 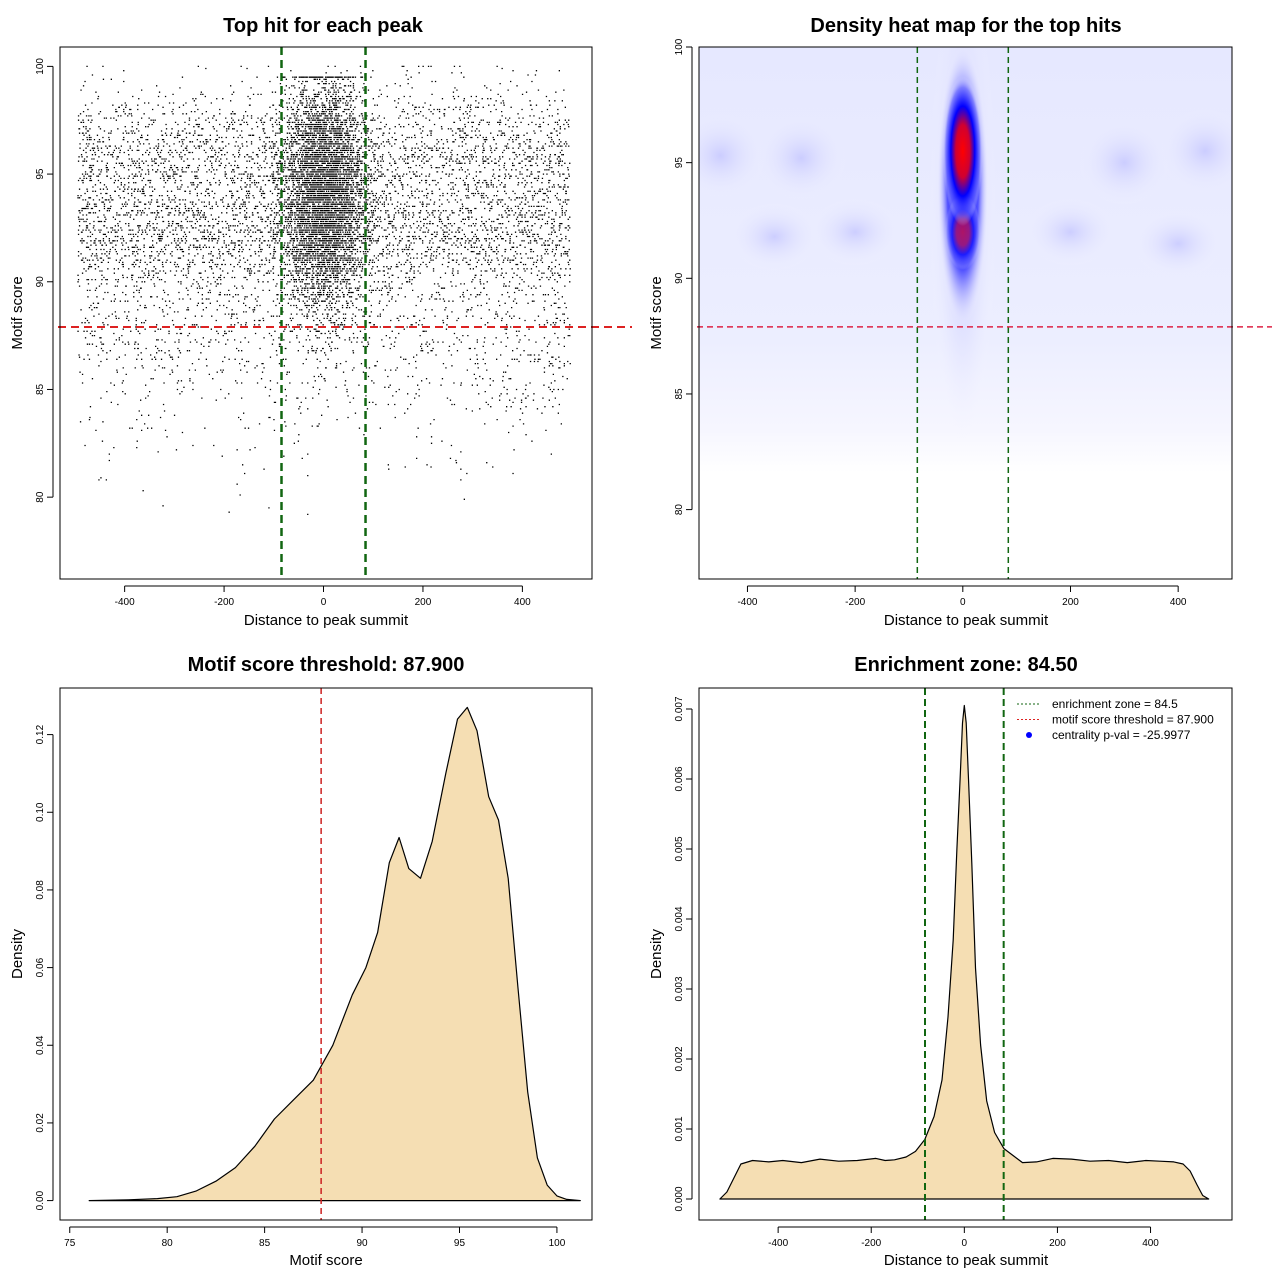 What do you see at coordinates (656, 312) in the screenshot?
I see `heatmap-y-label: Motif score` at bounding box center [656, 312].